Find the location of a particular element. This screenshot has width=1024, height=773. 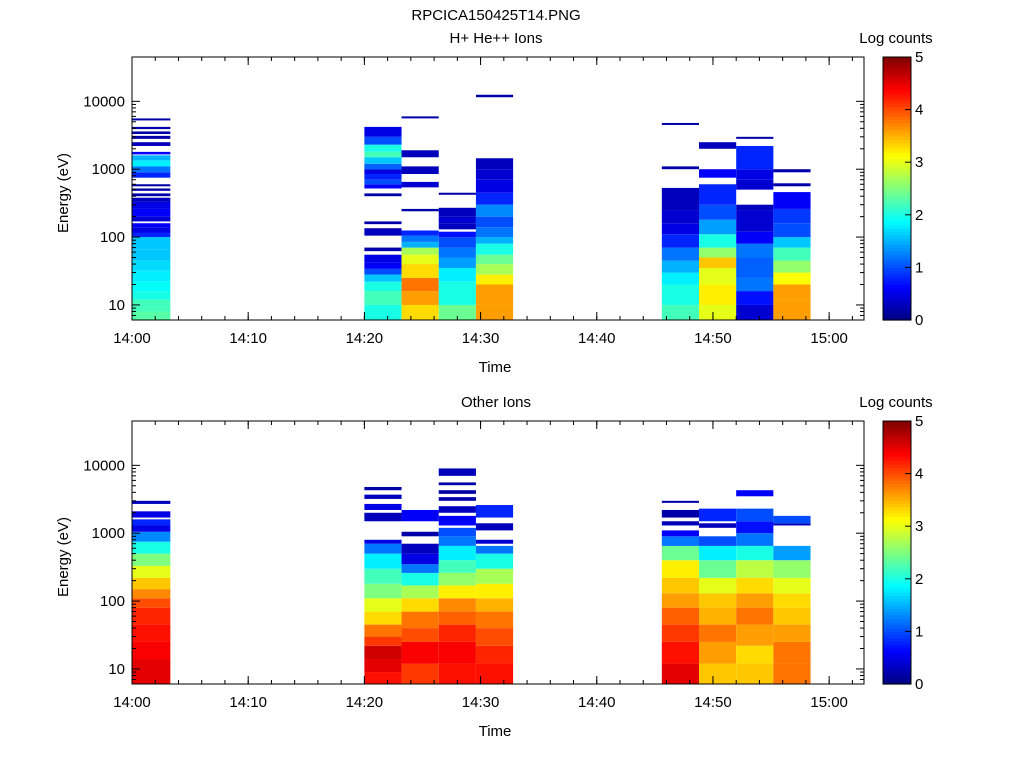

x-tick-label: 14:20 is located at coordinates (365, 338).